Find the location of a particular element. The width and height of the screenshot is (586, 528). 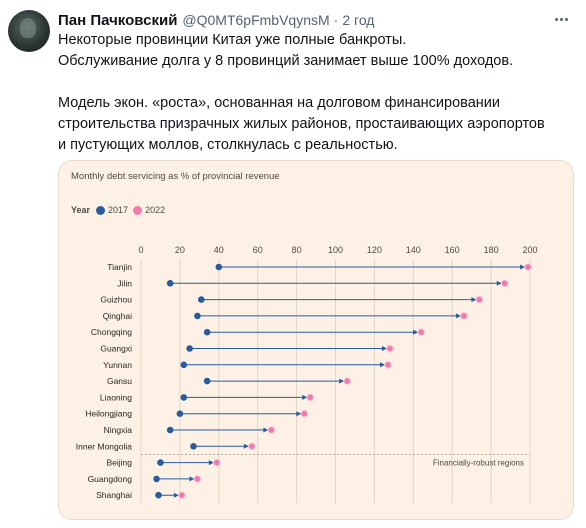

x-tick-label: 180 is located at coordinates (491, 250).